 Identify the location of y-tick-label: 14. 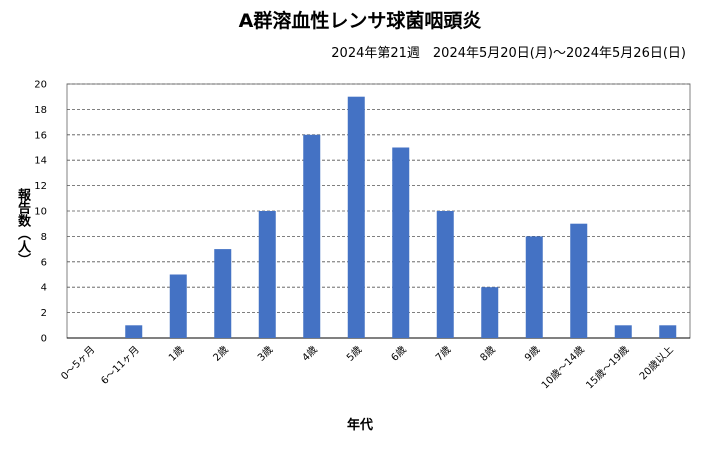
(40, 161).